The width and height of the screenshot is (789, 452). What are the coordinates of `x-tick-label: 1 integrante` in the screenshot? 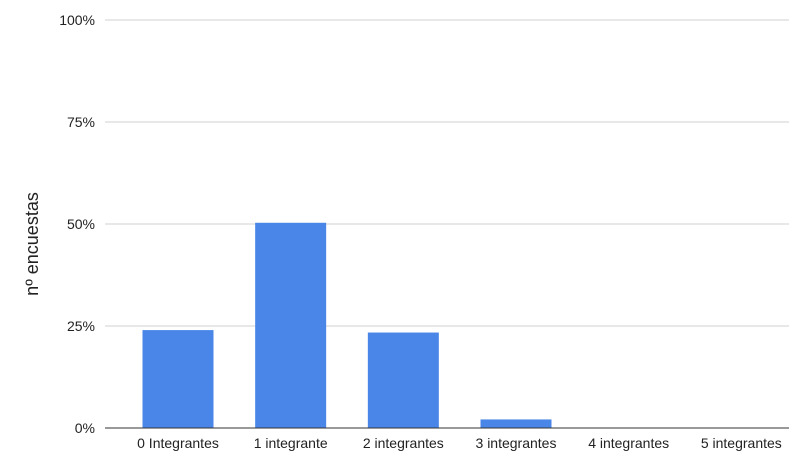 It's located at (291, 443).